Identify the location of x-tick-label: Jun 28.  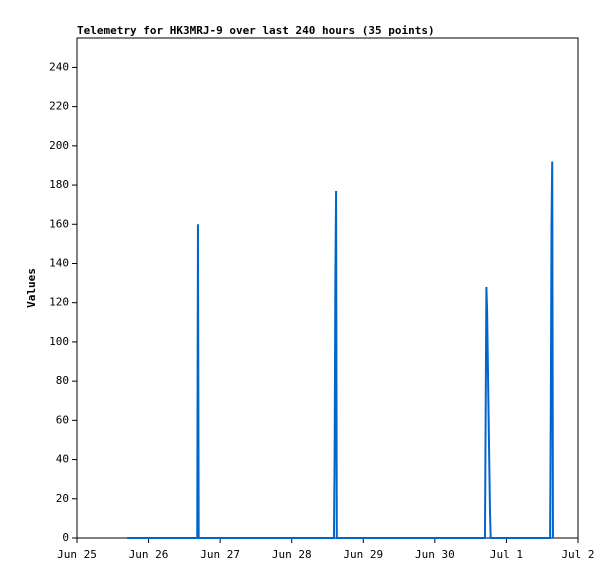
(292, 554).